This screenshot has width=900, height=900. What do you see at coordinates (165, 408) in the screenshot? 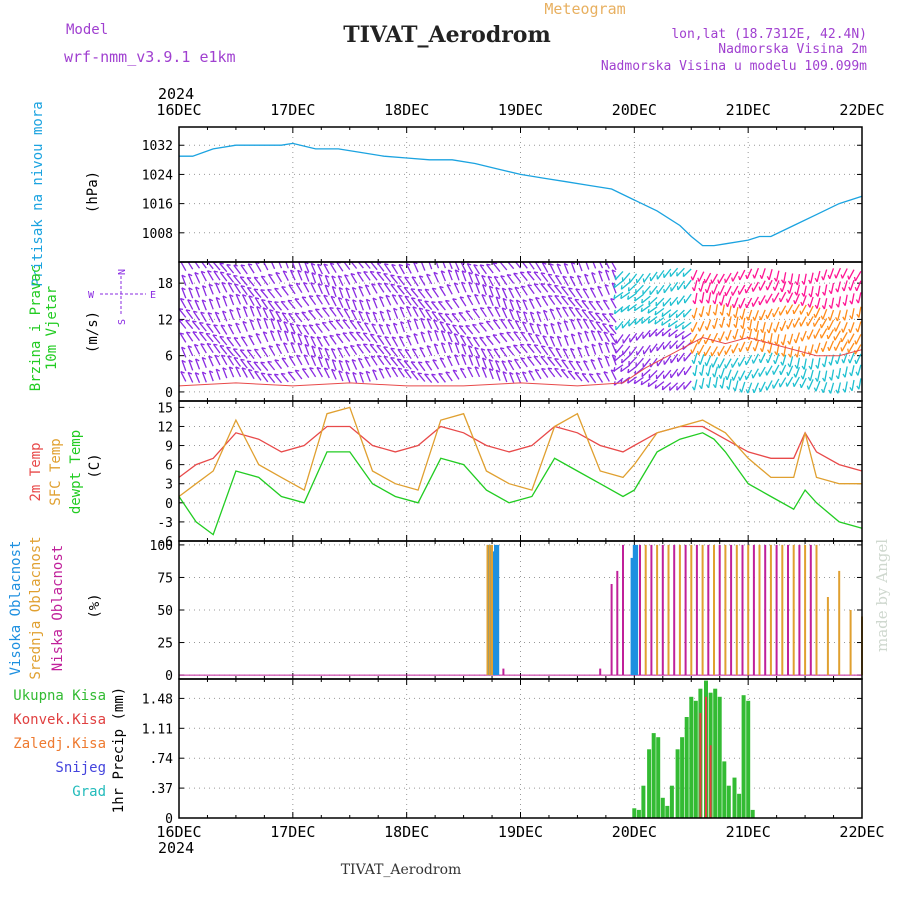
I see `y-tick-label: 15` at bounding box center [165, 408].